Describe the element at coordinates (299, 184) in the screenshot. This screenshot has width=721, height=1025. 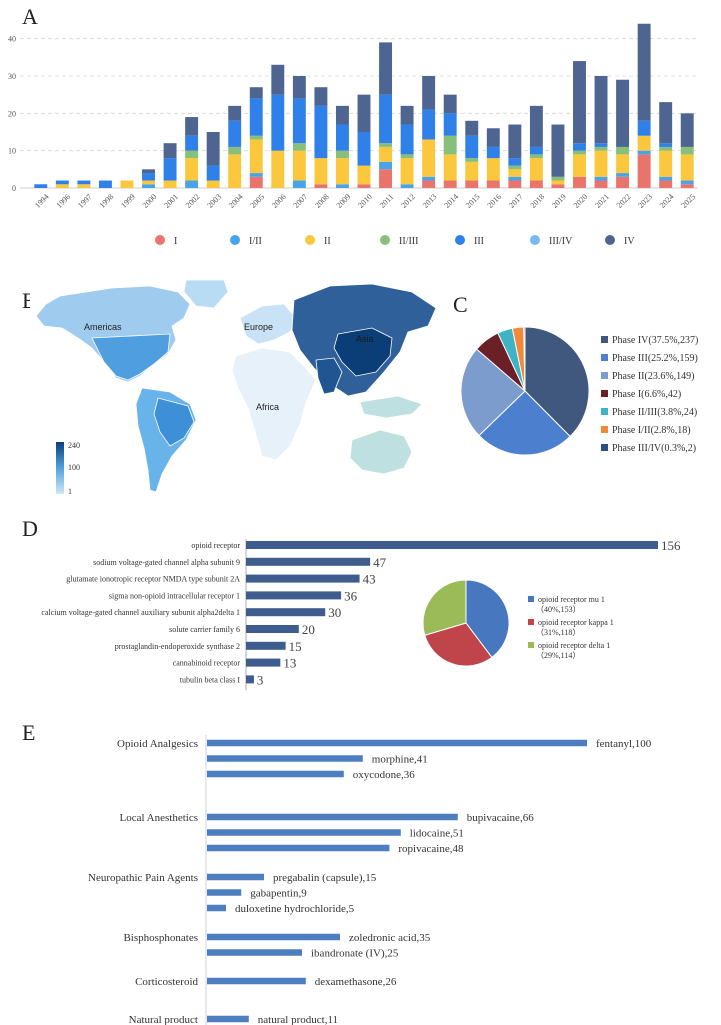
I see `a-bar-2007-i-ii` at that location.